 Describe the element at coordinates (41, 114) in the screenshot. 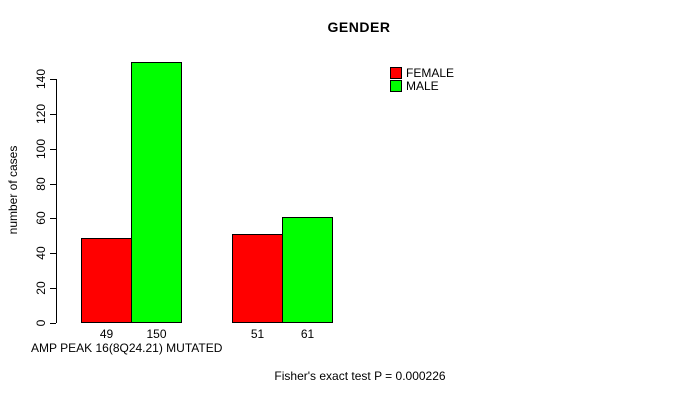

I see `y-axis-tick-label: 120` at that location.